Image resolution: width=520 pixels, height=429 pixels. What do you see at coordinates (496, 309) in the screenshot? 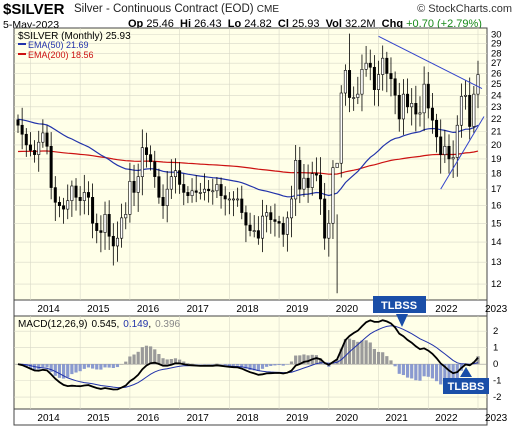
I see `x-tick-label-top: 2023` at bounding box center [496, 309].